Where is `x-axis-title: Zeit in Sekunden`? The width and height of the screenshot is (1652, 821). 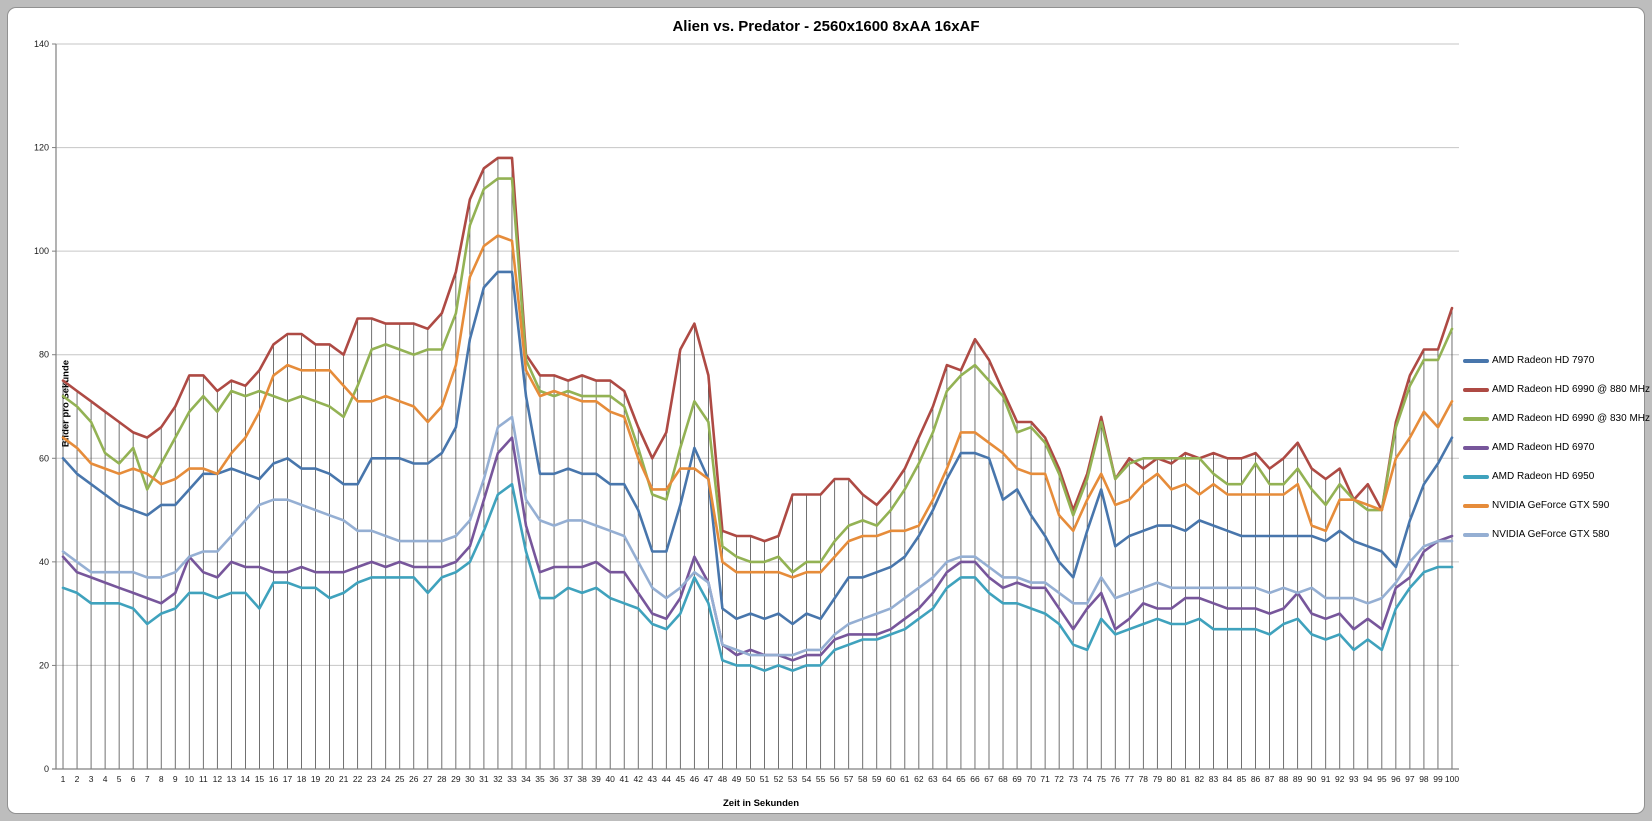
x-axis-title: Zeit in Sekunden is located at coordinates (760, 803).